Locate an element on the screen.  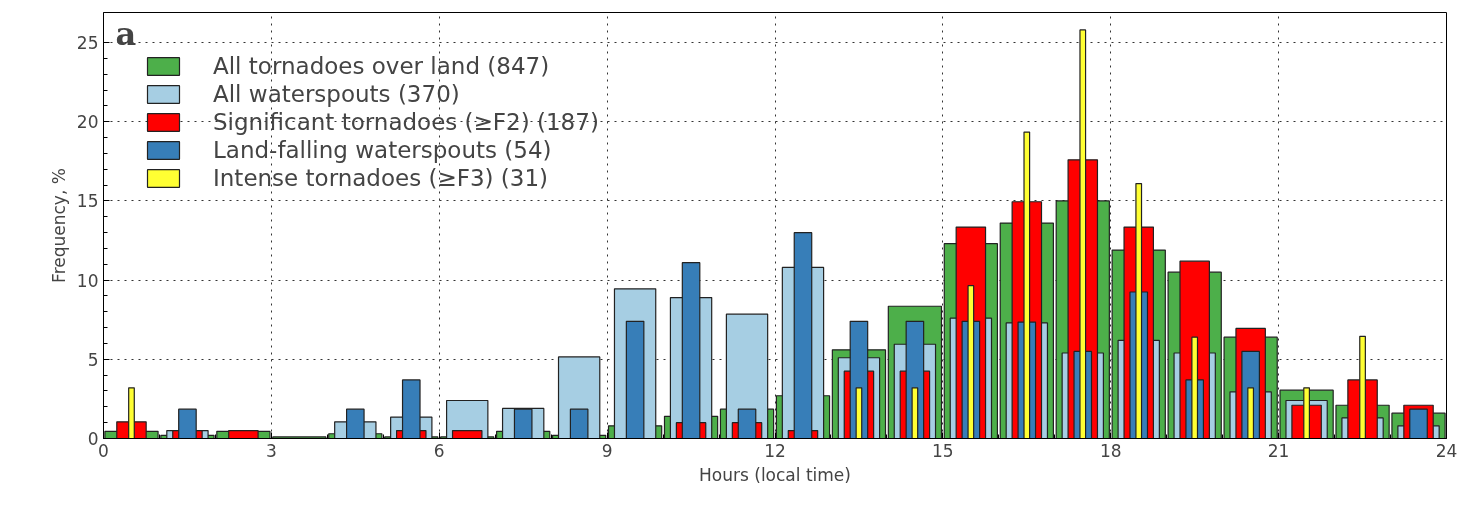
x-axis-title: Hours (local time) is located at coordinates (775, 474).